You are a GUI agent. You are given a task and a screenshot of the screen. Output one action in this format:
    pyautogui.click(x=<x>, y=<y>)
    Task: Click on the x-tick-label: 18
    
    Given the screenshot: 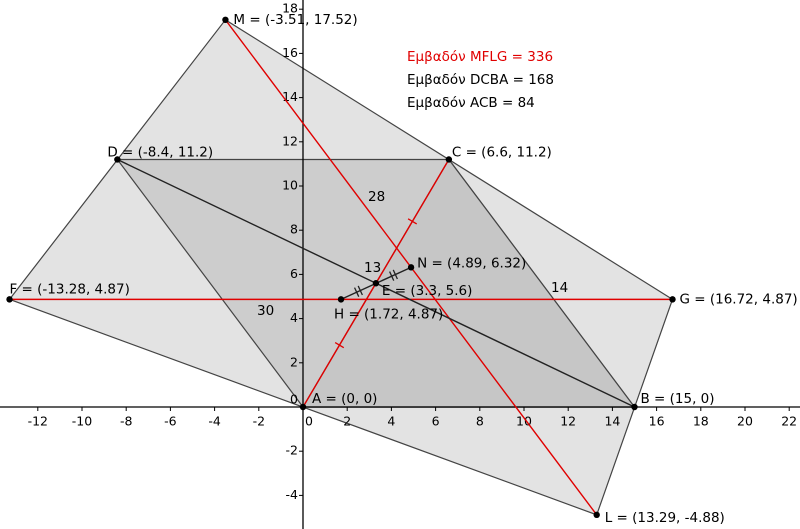 What is the action you would take?
    pyautogui.click(x=701, y=421)
    